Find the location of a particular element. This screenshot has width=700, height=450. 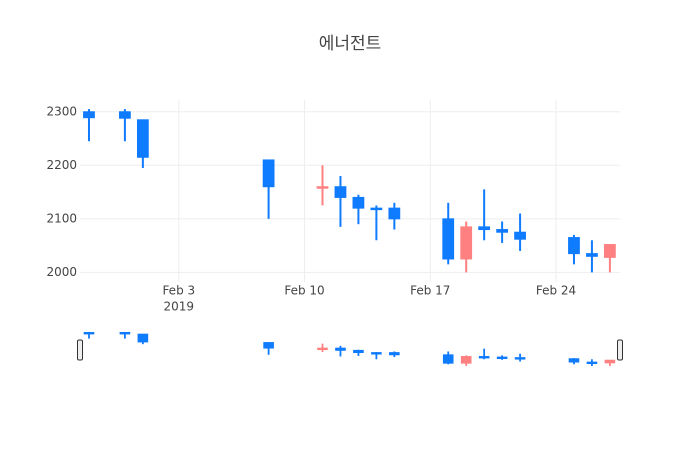

x-tick-label: Feb 10 is located at coordinates (304, 291).